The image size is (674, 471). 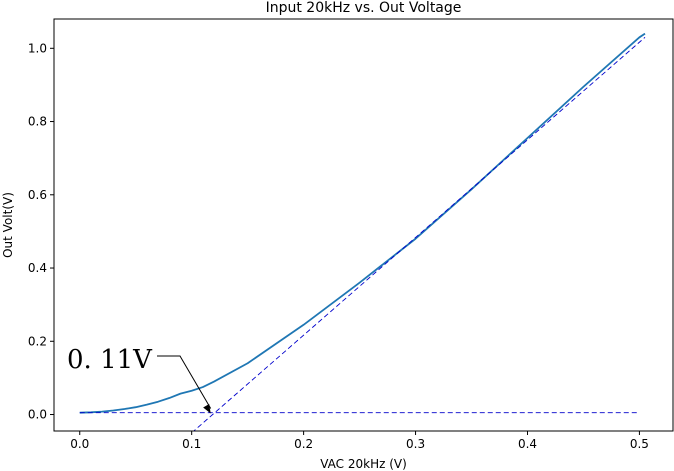 What do you see at coordinates (364, 8) in the screenshot?
I see `chart-title: Input 20kHz vs. Out Voltage` at bounding box center [364, 8].